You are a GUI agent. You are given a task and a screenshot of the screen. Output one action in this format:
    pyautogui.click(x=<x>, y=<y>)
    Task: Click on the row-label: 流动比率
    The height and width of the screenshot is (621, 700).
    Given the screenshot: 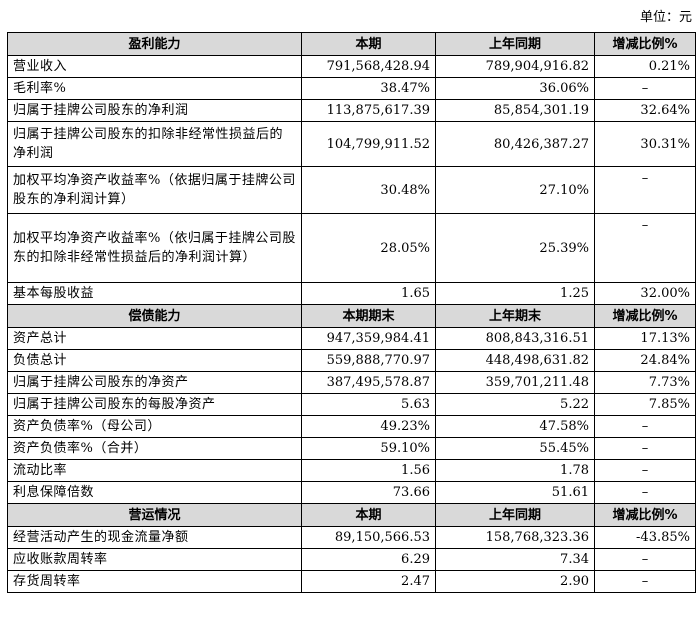 What is the action you would take?
    pyautogui.click(x=154, y=470)
    